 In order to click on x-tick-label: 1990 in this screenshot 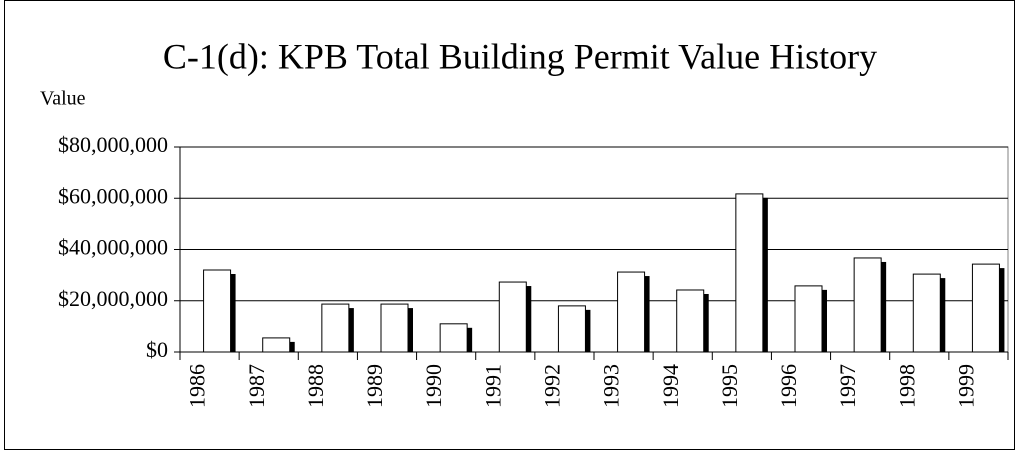, I will do `click(433, 386)`.